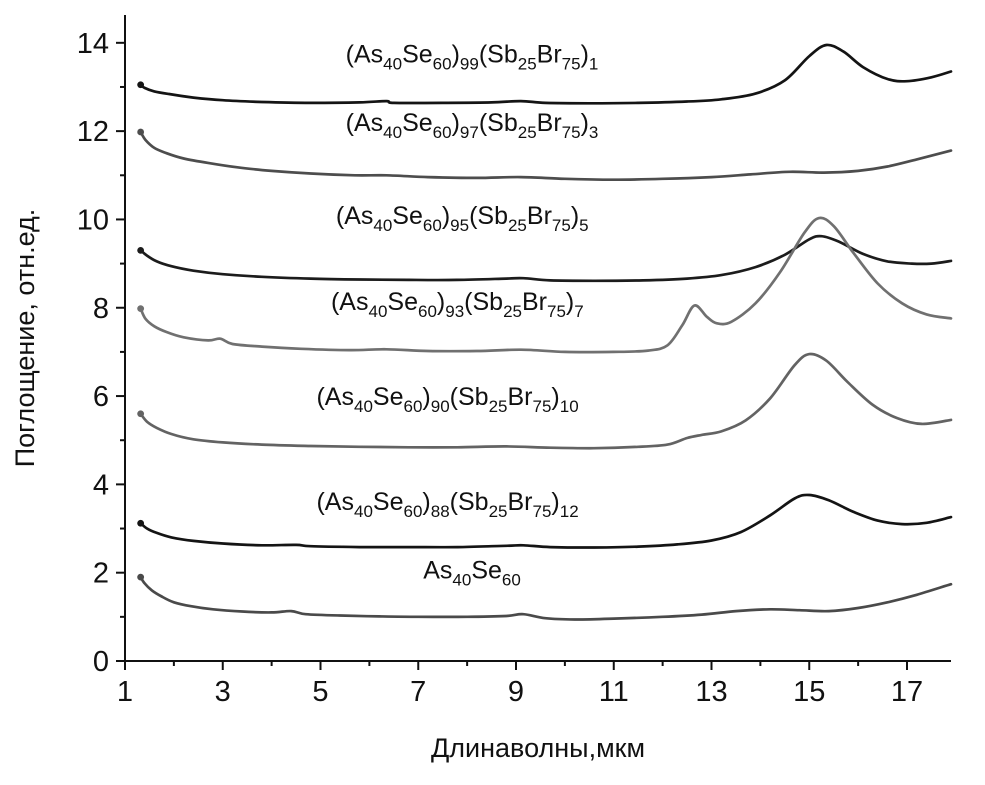 The height and width of the screenshot is (785, 985). What do you see at coordinates (516, 692) in the screenshot?
I see `x-tick-label: 9` at bounding box center [516, 692].